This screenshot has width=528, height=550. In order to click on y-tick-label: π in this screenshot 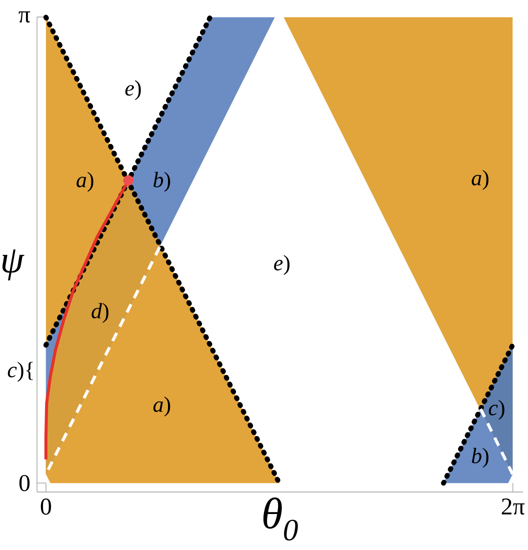, I will do `click(24, 17)`.